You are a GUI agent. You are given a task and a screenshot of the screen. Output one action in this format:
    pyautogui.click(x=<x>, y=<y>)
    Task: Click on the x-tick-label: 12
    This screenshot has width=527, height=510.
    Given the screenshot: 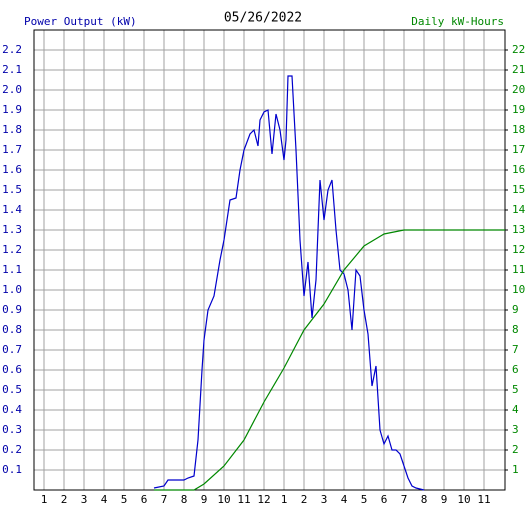 What is the action you would take?
    pyautogui.click(x=263, y=499)
    